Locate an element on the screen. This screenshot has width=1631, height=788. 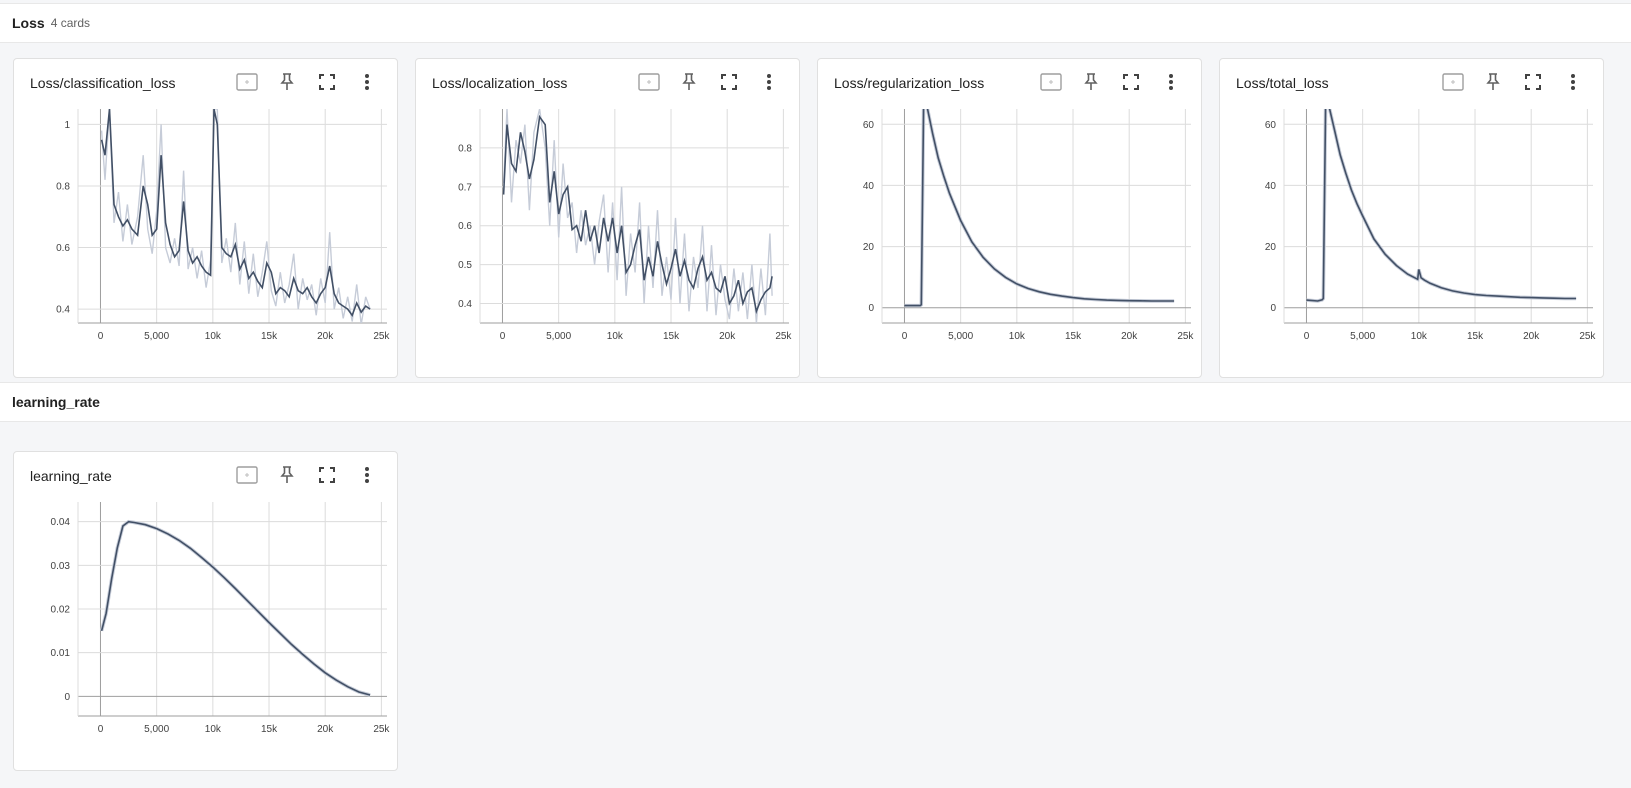
line-chart: 0 5,000 10k 15k 20k 25k 0.4 0.6 0.8 1 is located at coordinates (206, 225).